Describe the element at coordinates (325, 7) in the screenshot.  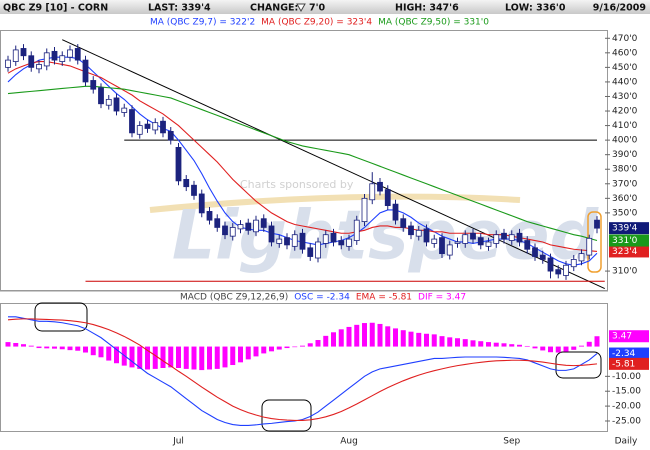
I see `header-bar` at that location.